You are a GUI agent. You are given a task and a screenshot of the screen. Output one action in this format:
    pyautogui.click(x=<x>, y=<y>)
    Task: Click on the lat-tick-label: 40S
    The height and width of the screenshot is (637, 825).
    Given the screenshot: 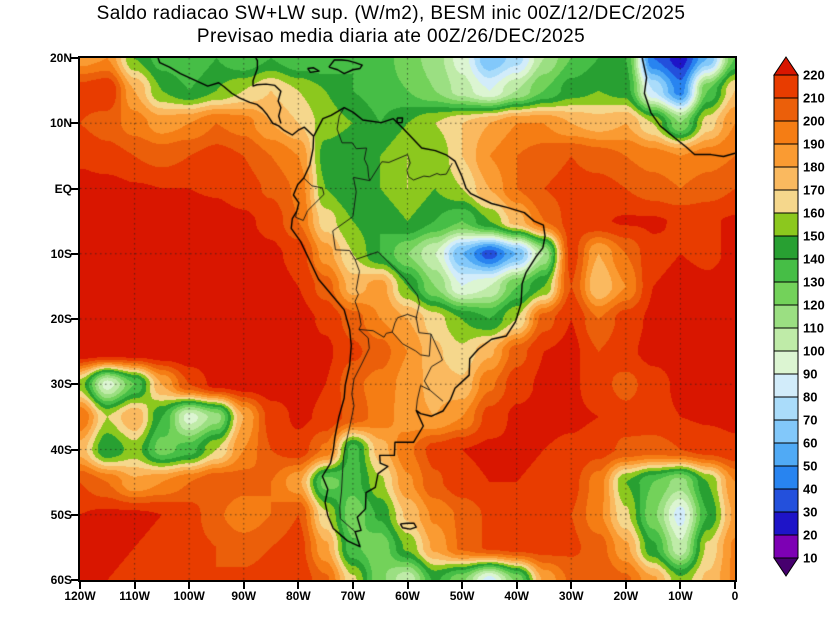 What is the action you would take?
    pyautogui.click(x=61, y=449)
    